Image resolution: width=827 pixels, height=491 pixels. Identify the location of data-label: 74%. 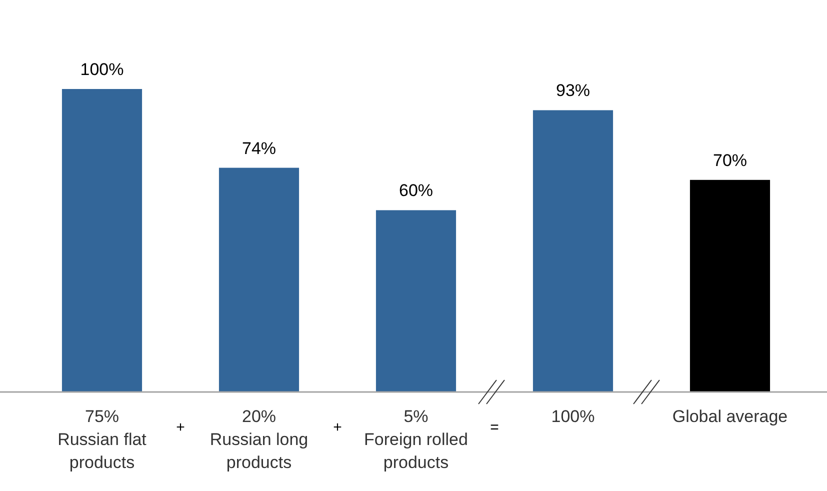
(259, 148).